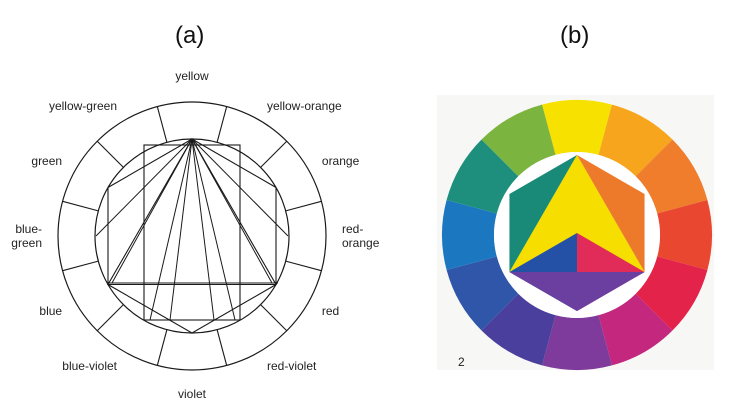 The width and height of the screenshot is (756, 417). I want to click on label-red-violet: red-violet, so click(292, 366).